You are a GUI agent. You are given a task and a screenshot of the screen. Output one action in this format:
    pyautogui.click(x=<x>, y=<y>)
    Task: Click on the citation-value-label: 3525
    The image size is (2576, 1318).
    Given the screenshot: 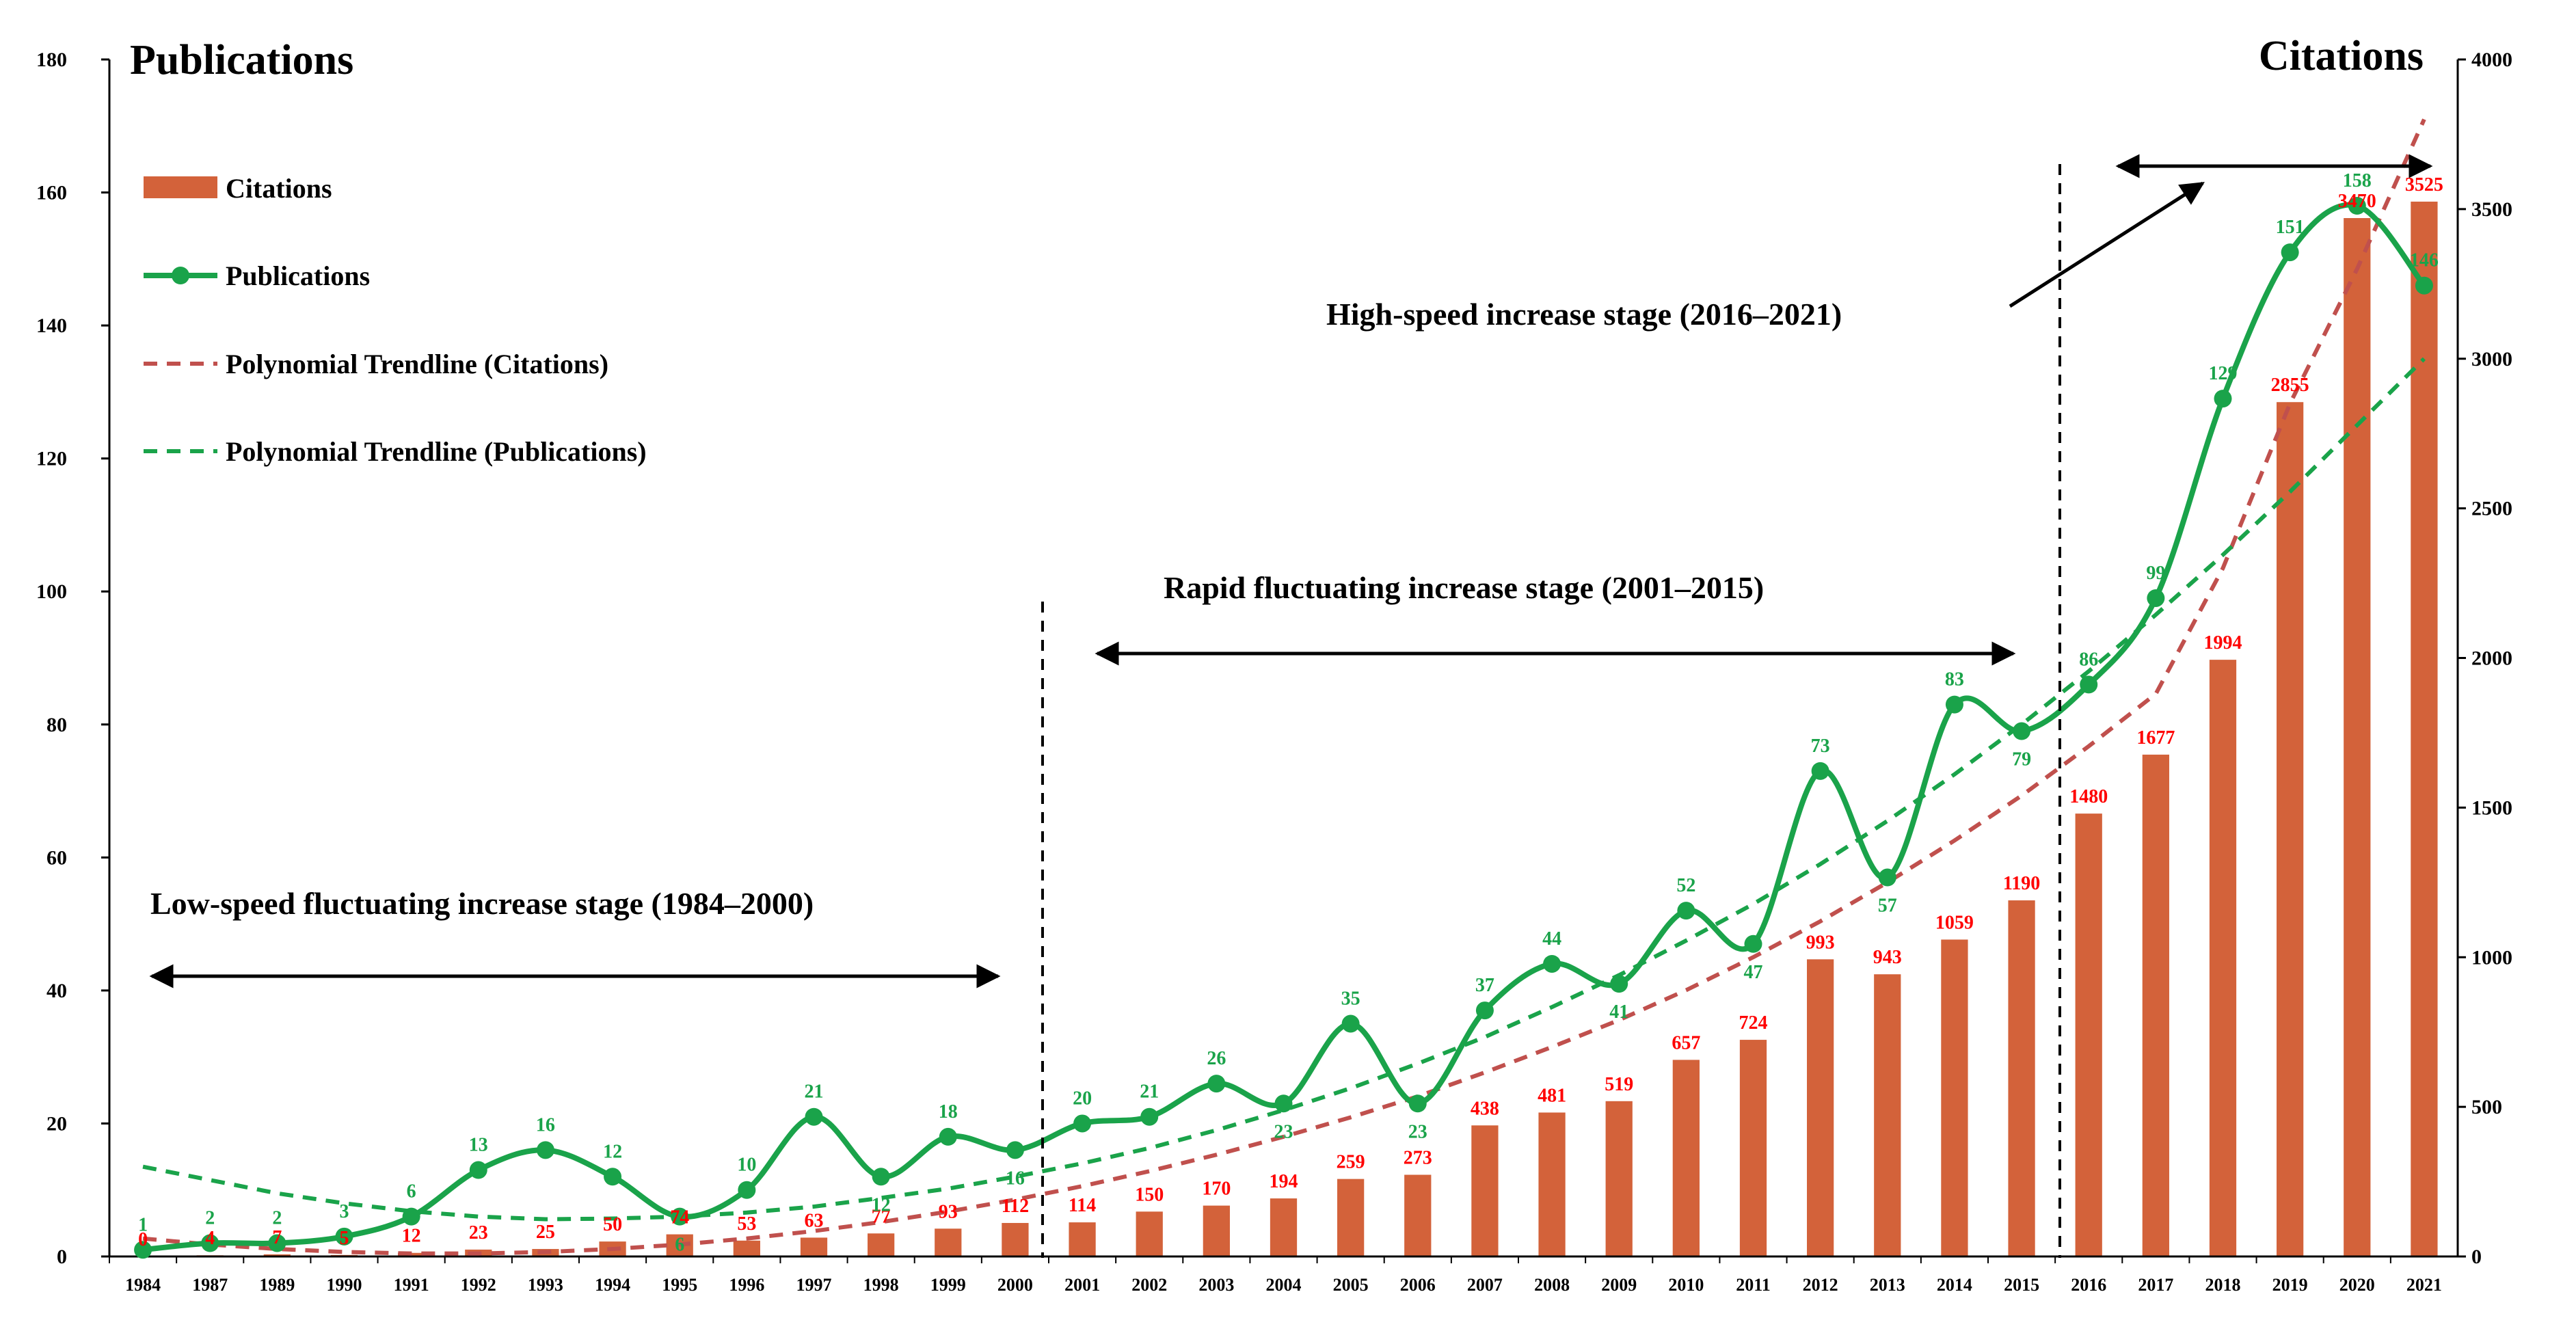 What is the action you would take?
    pyautogui.click(x=2424, y=185)
    